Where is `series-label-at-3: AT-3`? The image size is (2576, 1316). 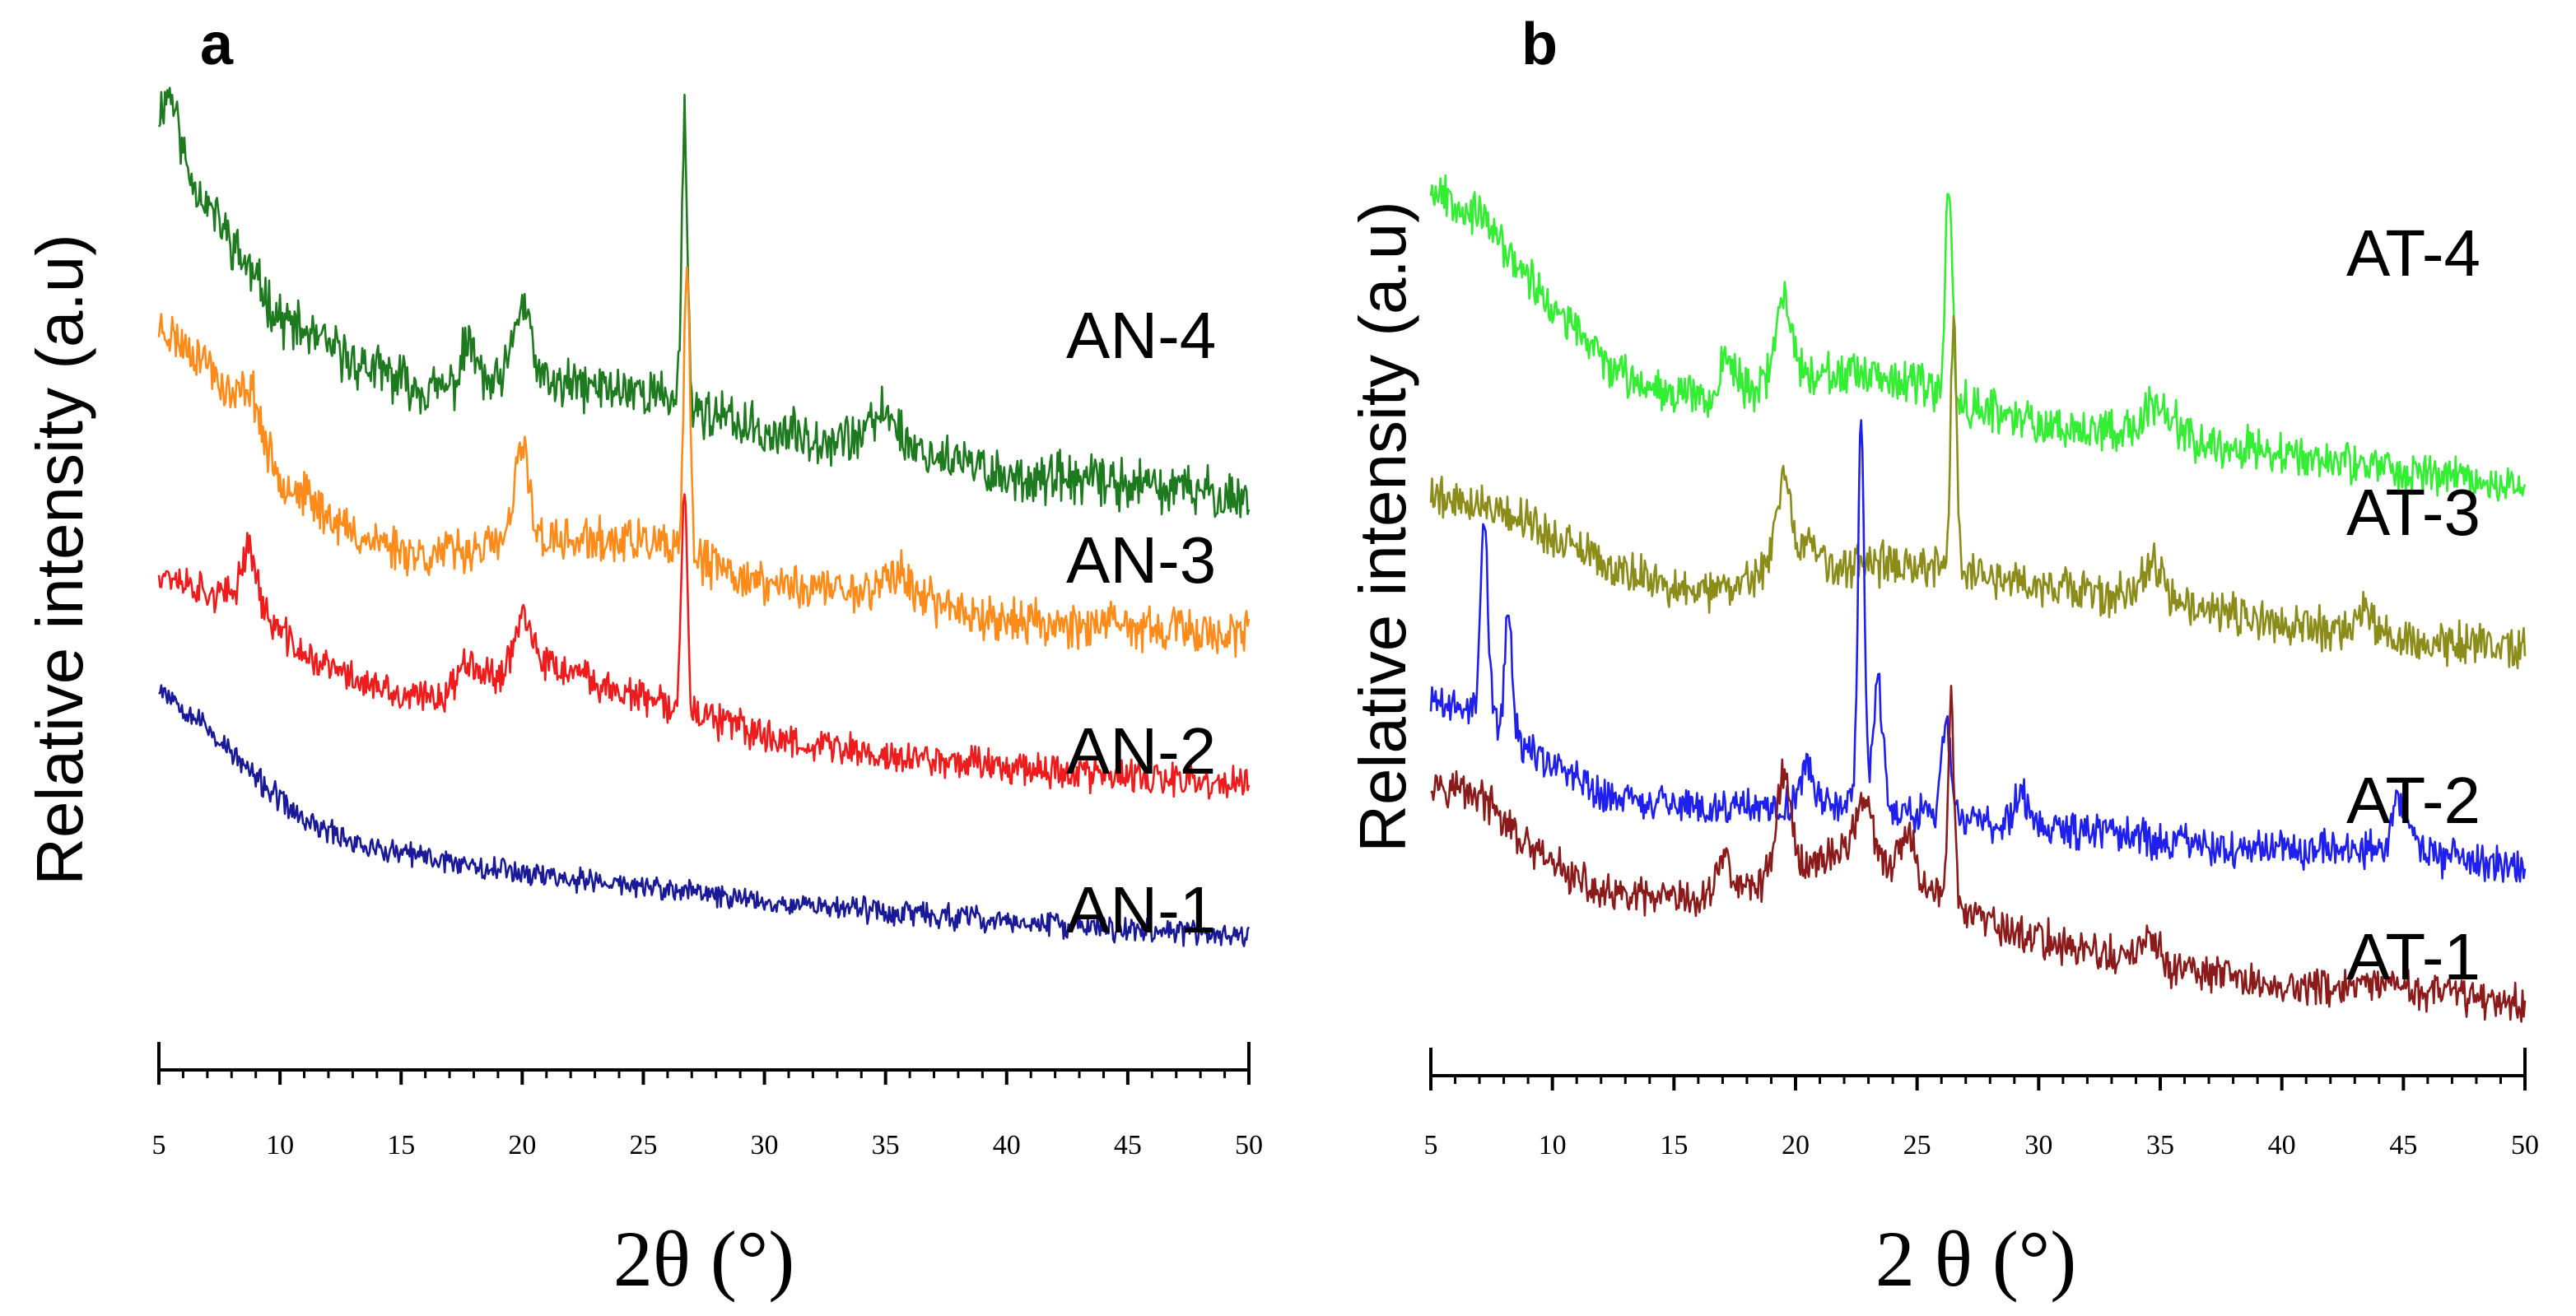
series-label-at-3: AT-3 is located at coordinates (2413, 512).